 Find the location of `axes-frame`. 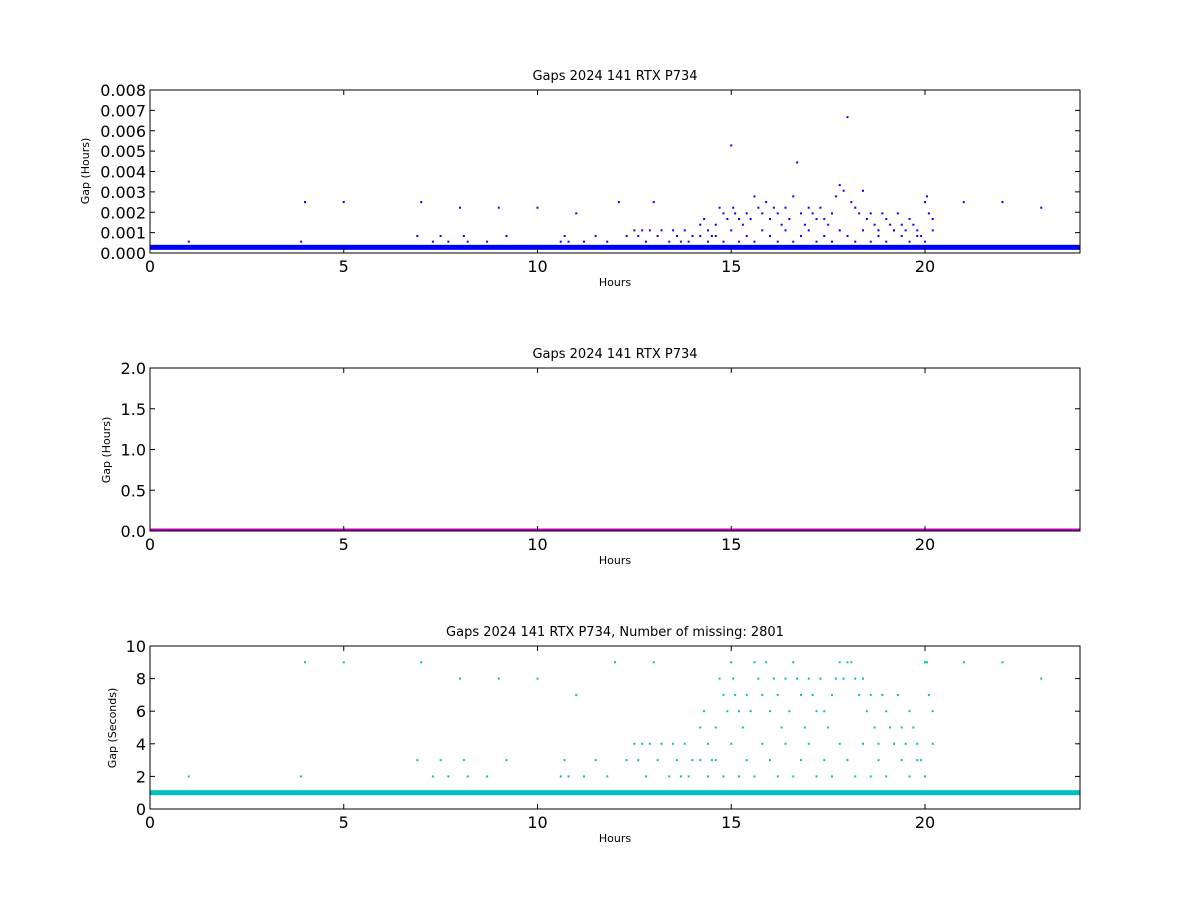

axes-frame is located at coordinates (615, 727).